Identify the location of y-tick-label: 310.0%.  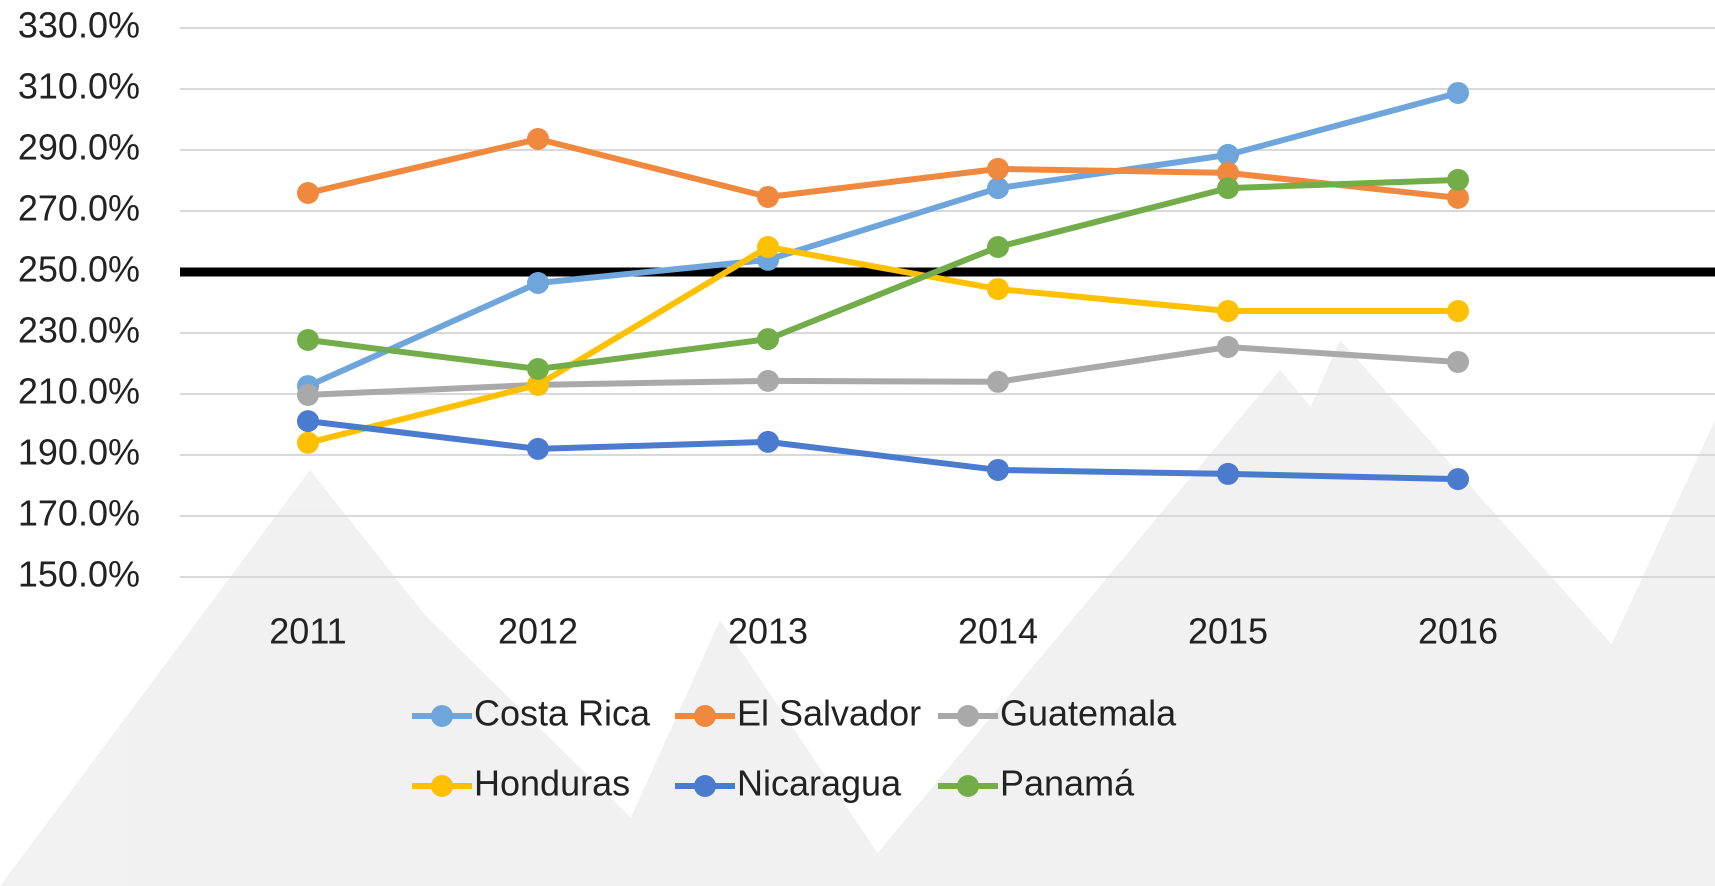
(79, 86).